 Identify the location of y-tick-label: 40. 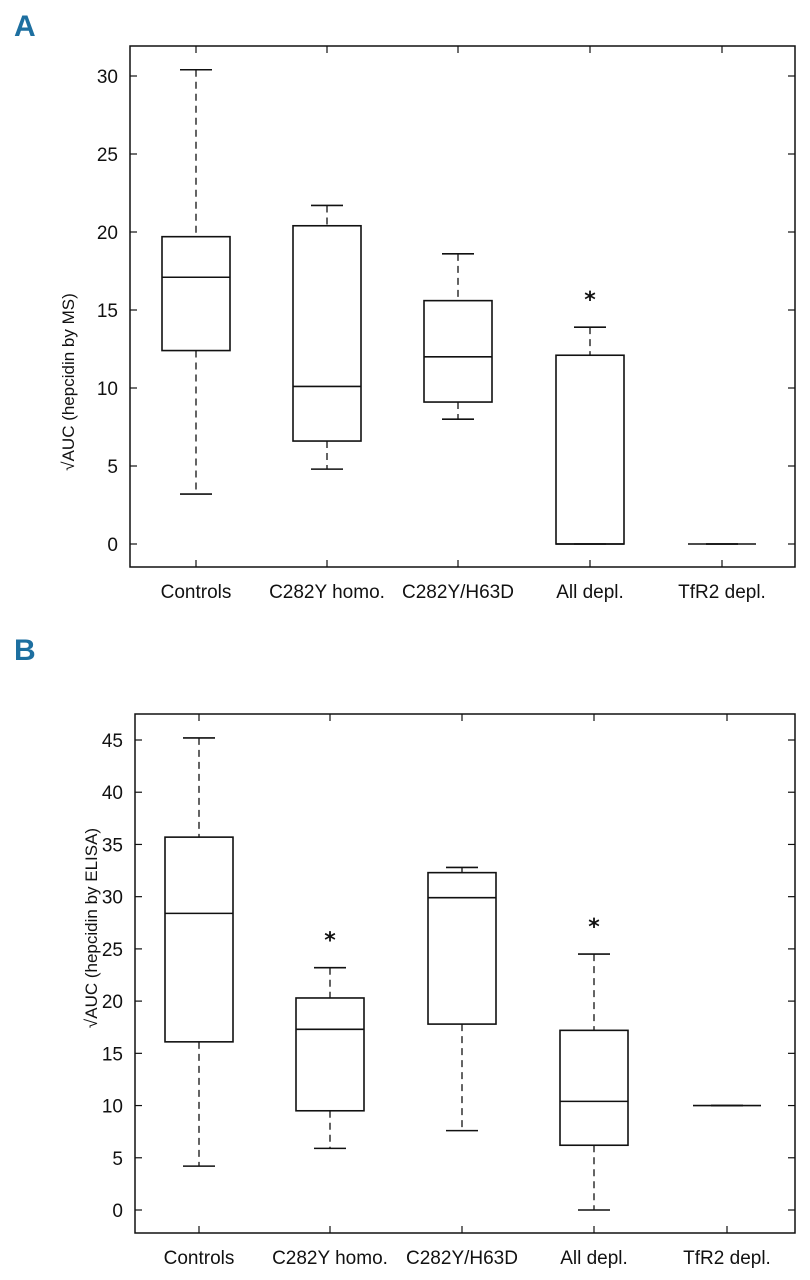
(112, 793).